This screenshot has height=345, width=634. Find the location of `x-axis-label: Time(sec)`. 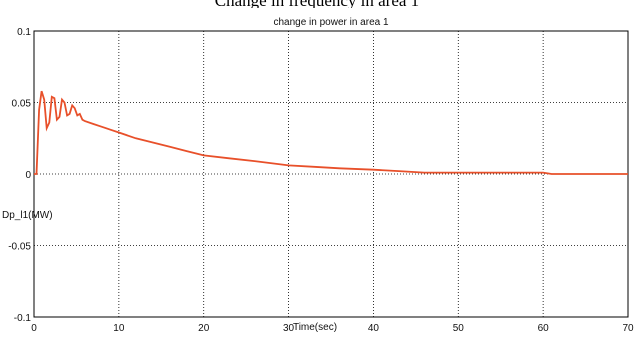

x-axis-label: Time(sec) is located at coordinates (315, 327).